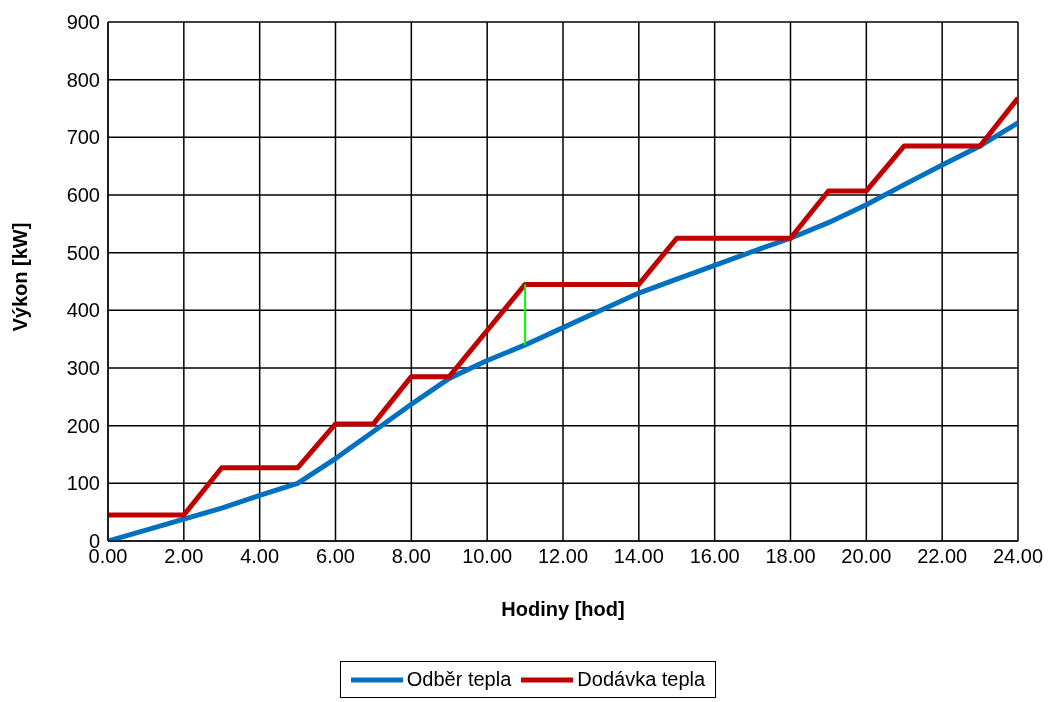 The image size is (1055, 702). I want to click on y-tick-label: 600, so click(83, 195).